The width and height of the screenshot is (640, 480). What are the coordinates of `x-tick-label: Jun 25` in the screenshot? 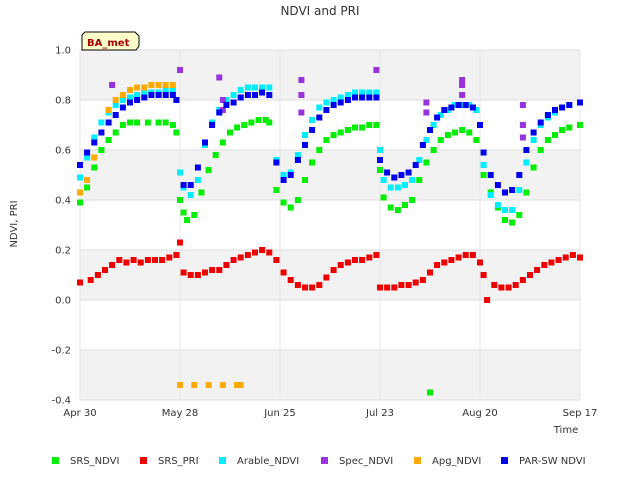 It's located at (279, 413).